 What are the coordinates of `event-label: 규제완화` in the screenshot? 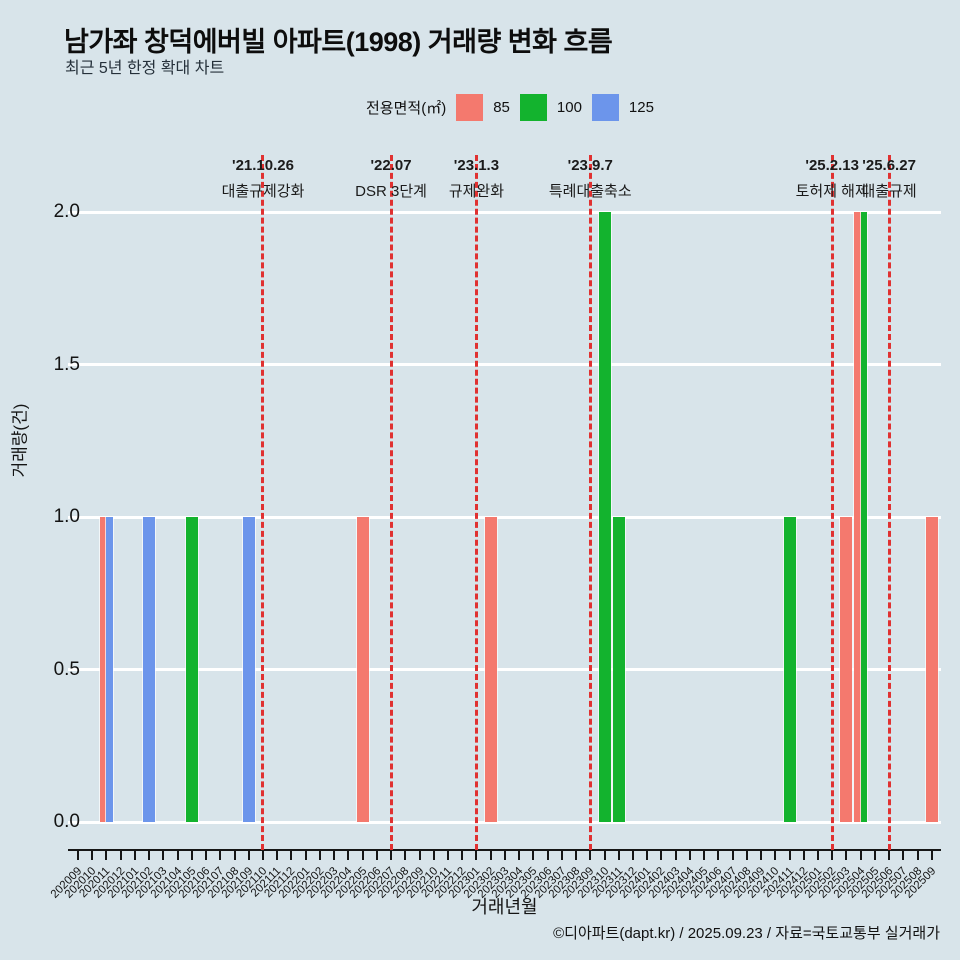 It's located at (476, 191).